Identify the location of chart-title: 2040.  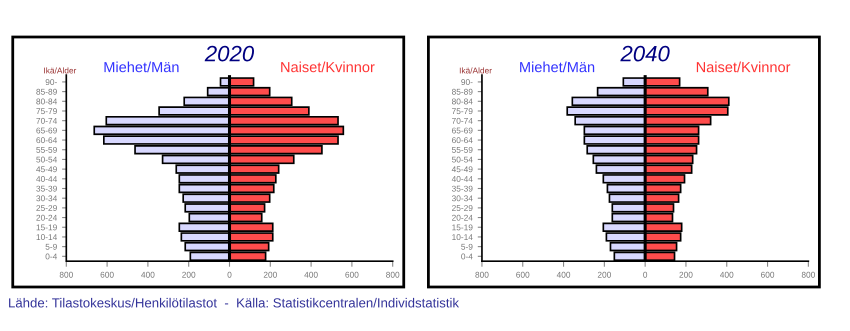
(645, 54).